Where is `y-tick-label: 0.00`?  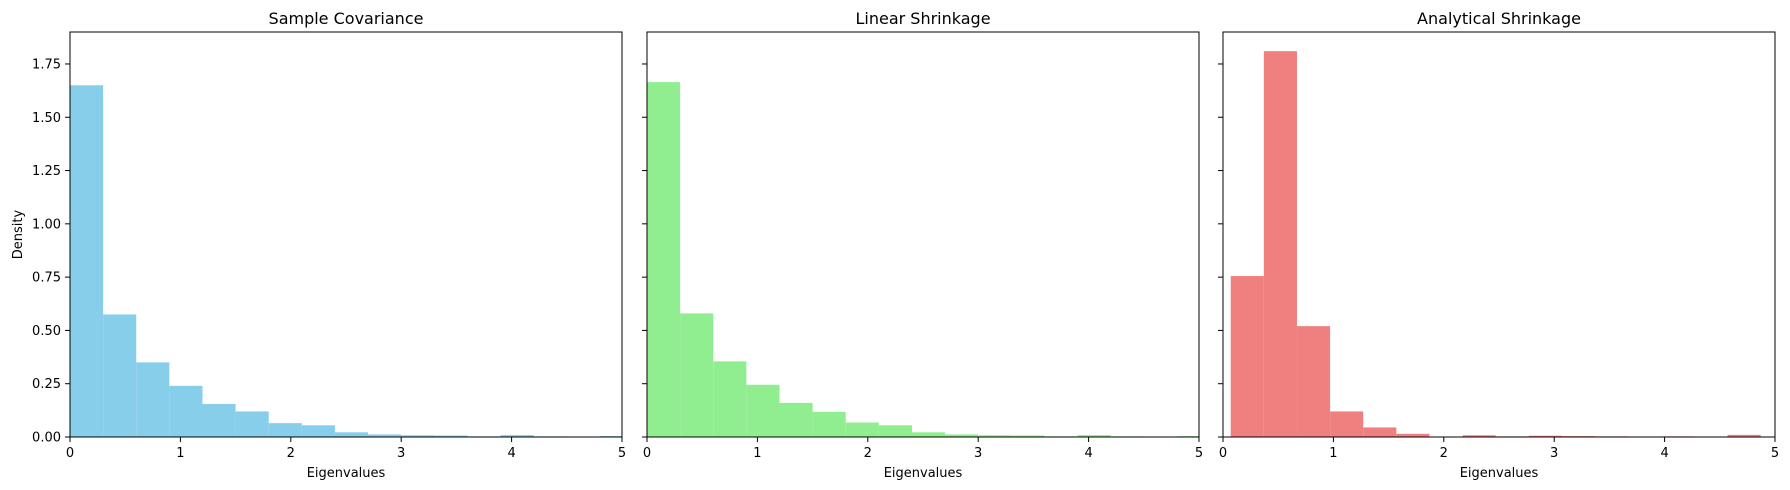 y-tick-label: 0.00 is located at coordinates (46, 438).